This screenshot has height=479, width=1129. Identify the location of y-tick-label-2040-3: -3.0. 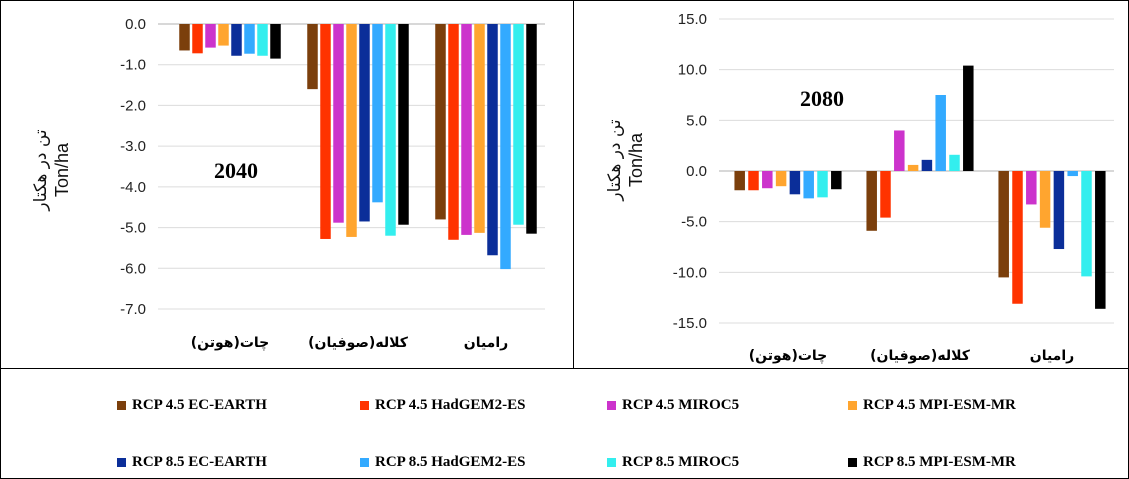
(133, 146).